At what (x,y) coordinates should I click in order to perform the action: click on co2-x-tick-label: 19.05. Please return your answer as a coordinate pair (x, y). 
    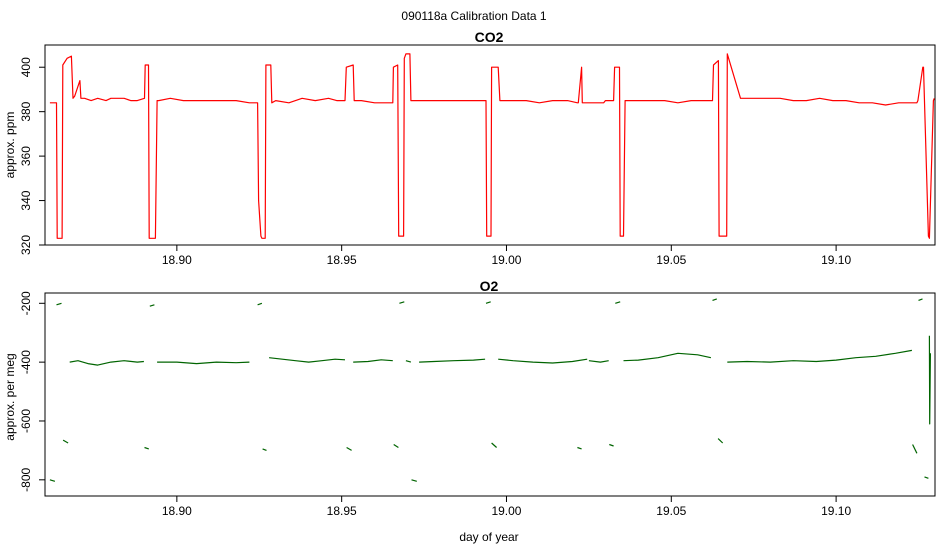
    Looking at the image, I should click on (671, 260).